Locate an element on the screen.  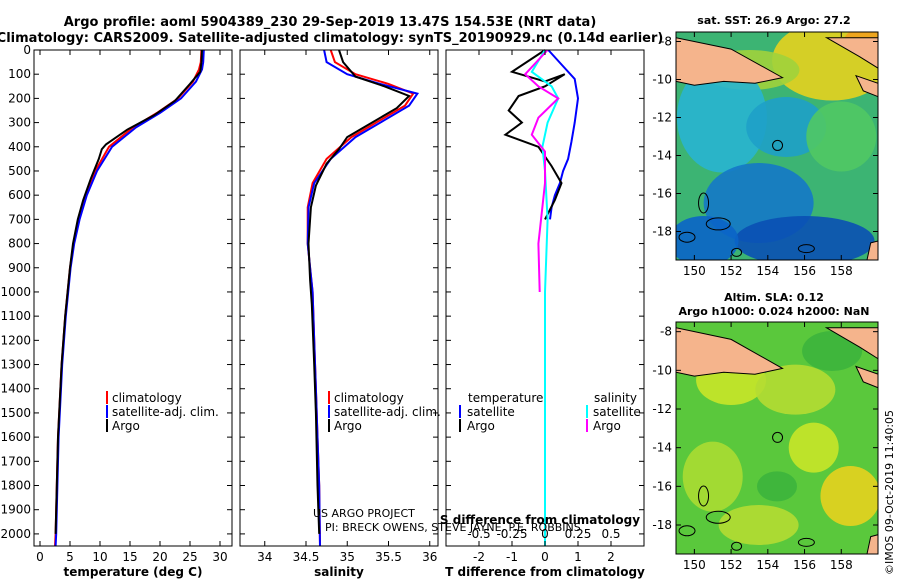
temperature-ytick-label-17: 1700 is located at coordinates (15, 461).